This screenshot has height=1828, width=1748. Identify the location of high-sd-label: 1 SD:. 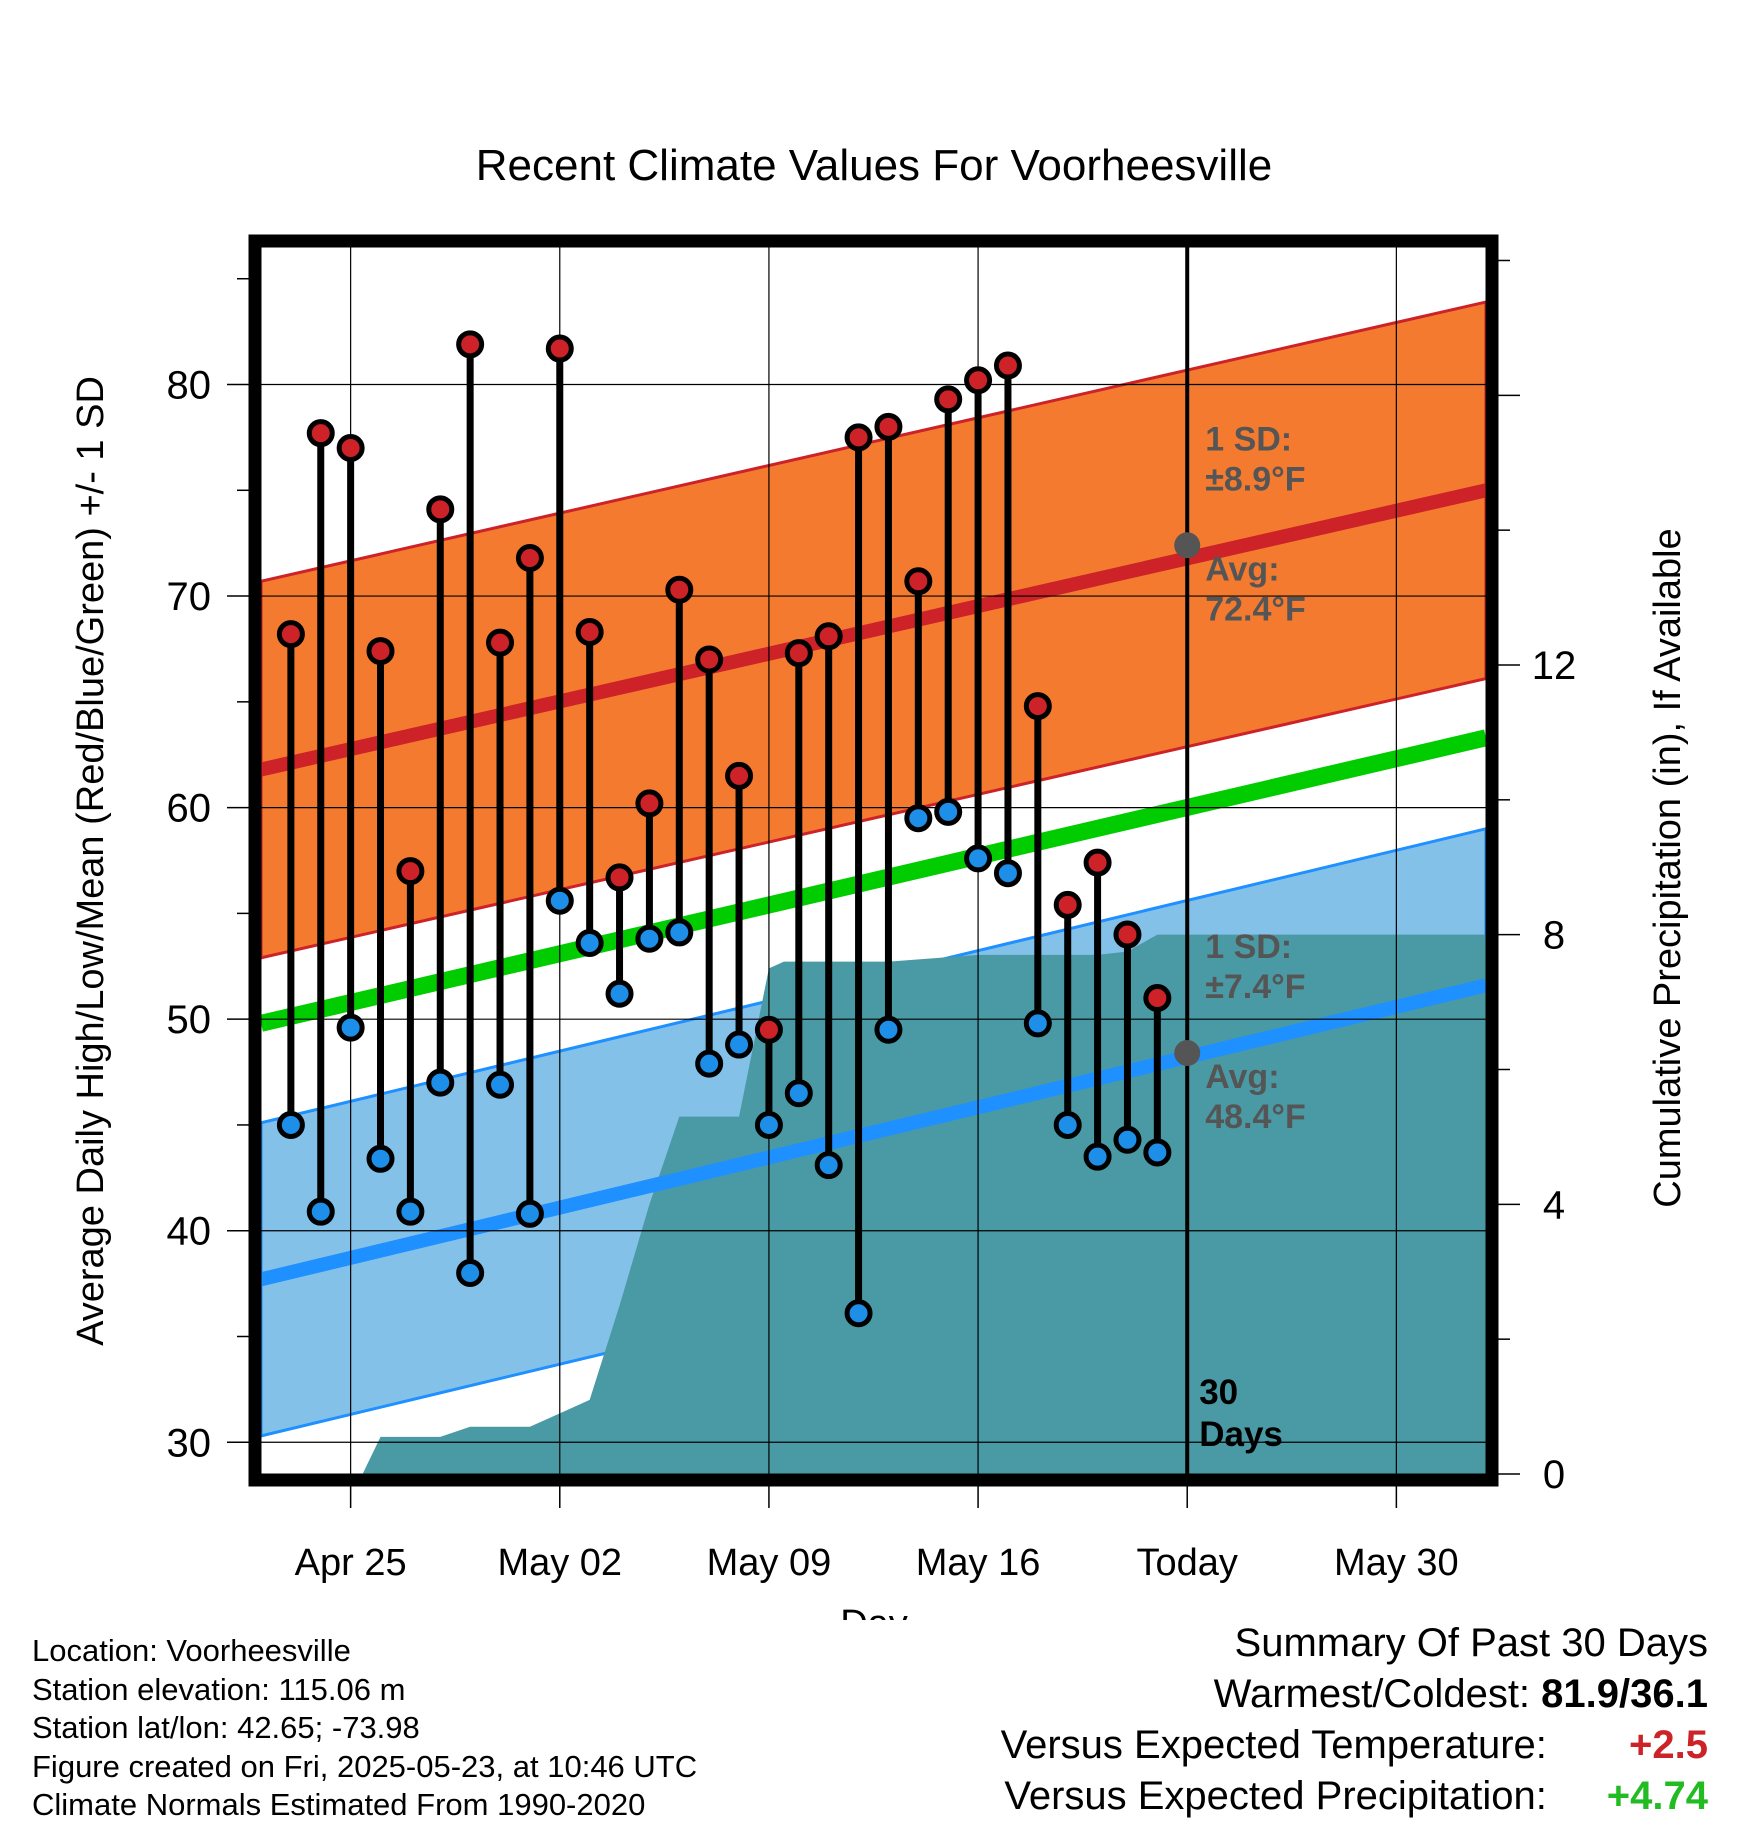
(1248, 439).